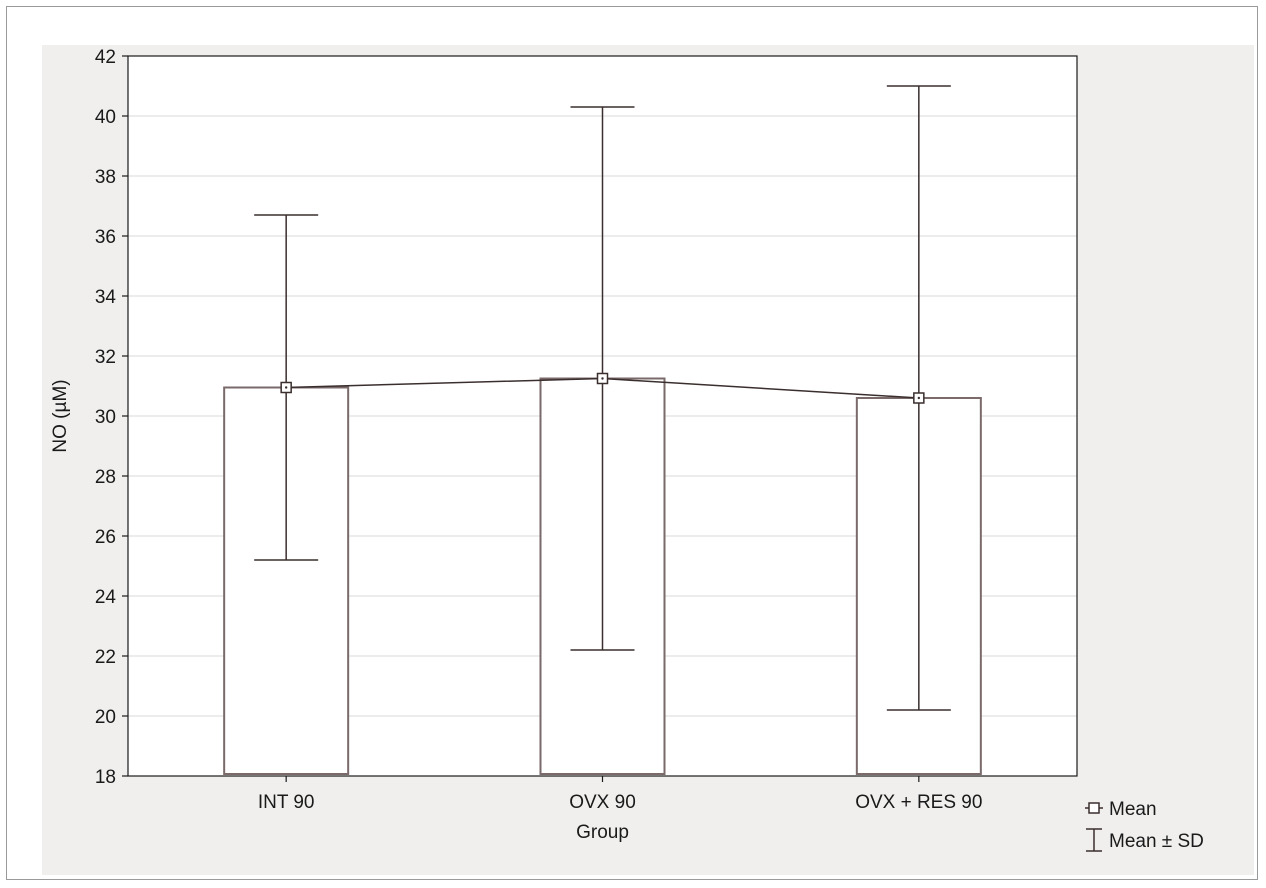 This screenshot has height=888, width=1266. I want to click on legend-label: Mean, so click(1133, 809).